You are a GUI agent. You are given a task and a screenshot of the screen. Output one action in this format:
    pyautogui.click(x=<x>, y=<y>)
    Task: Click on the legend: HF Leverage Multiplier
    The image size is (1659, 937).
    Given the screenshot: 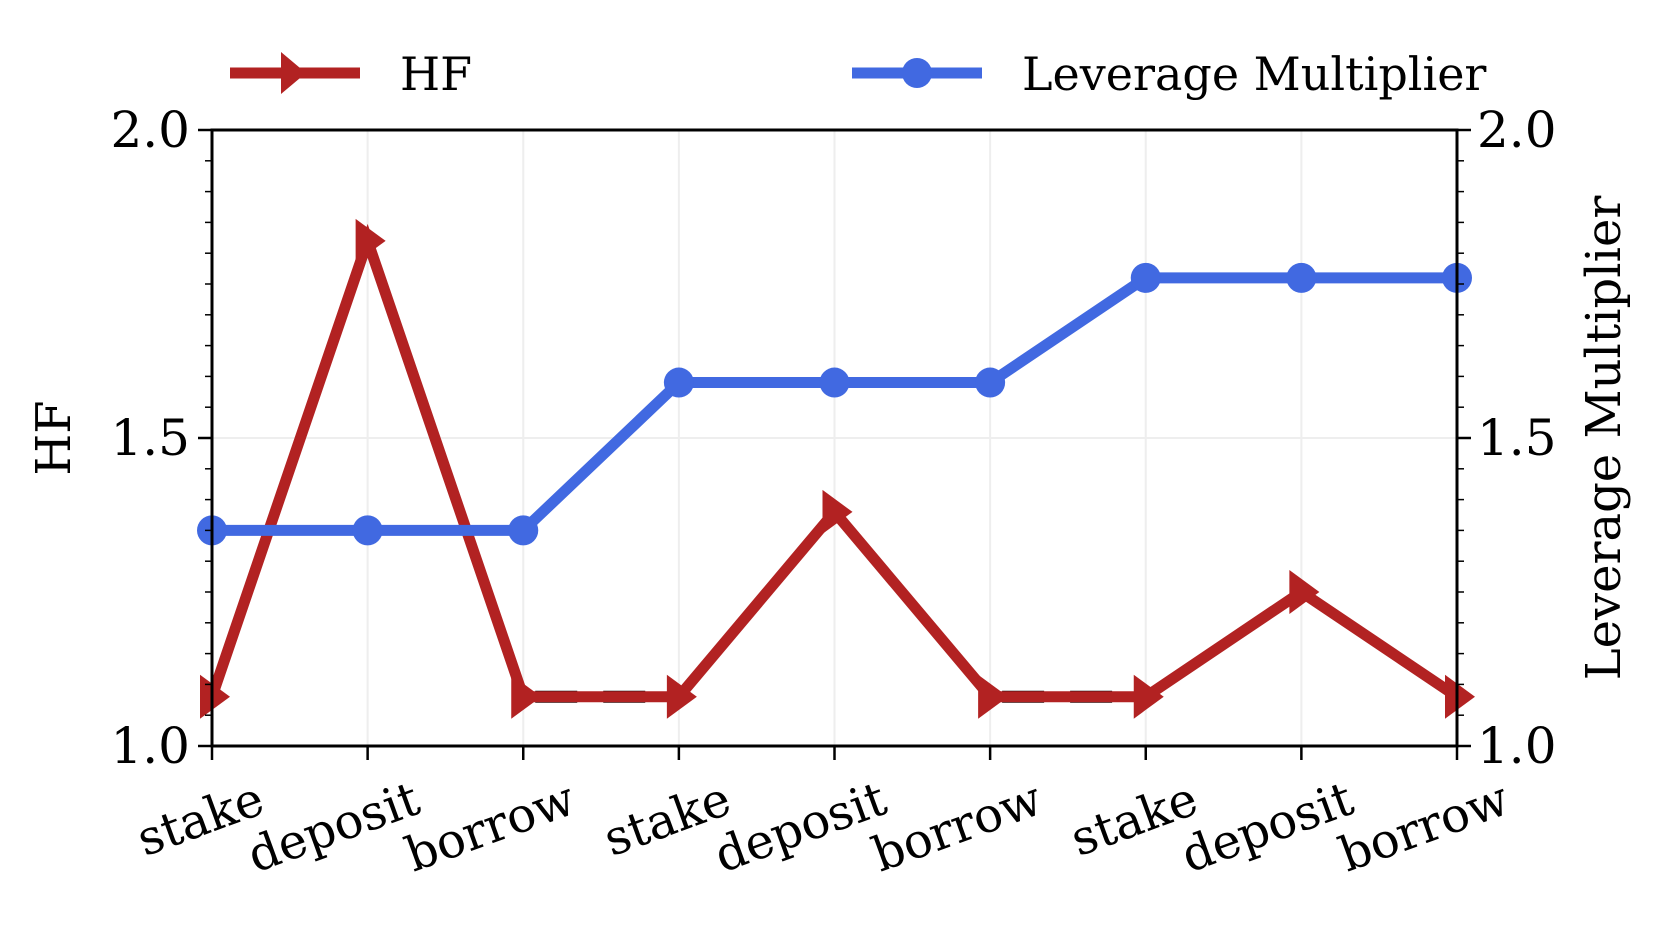 What is the action you would take?
    pyautogui.click(x=858, y=74)
    